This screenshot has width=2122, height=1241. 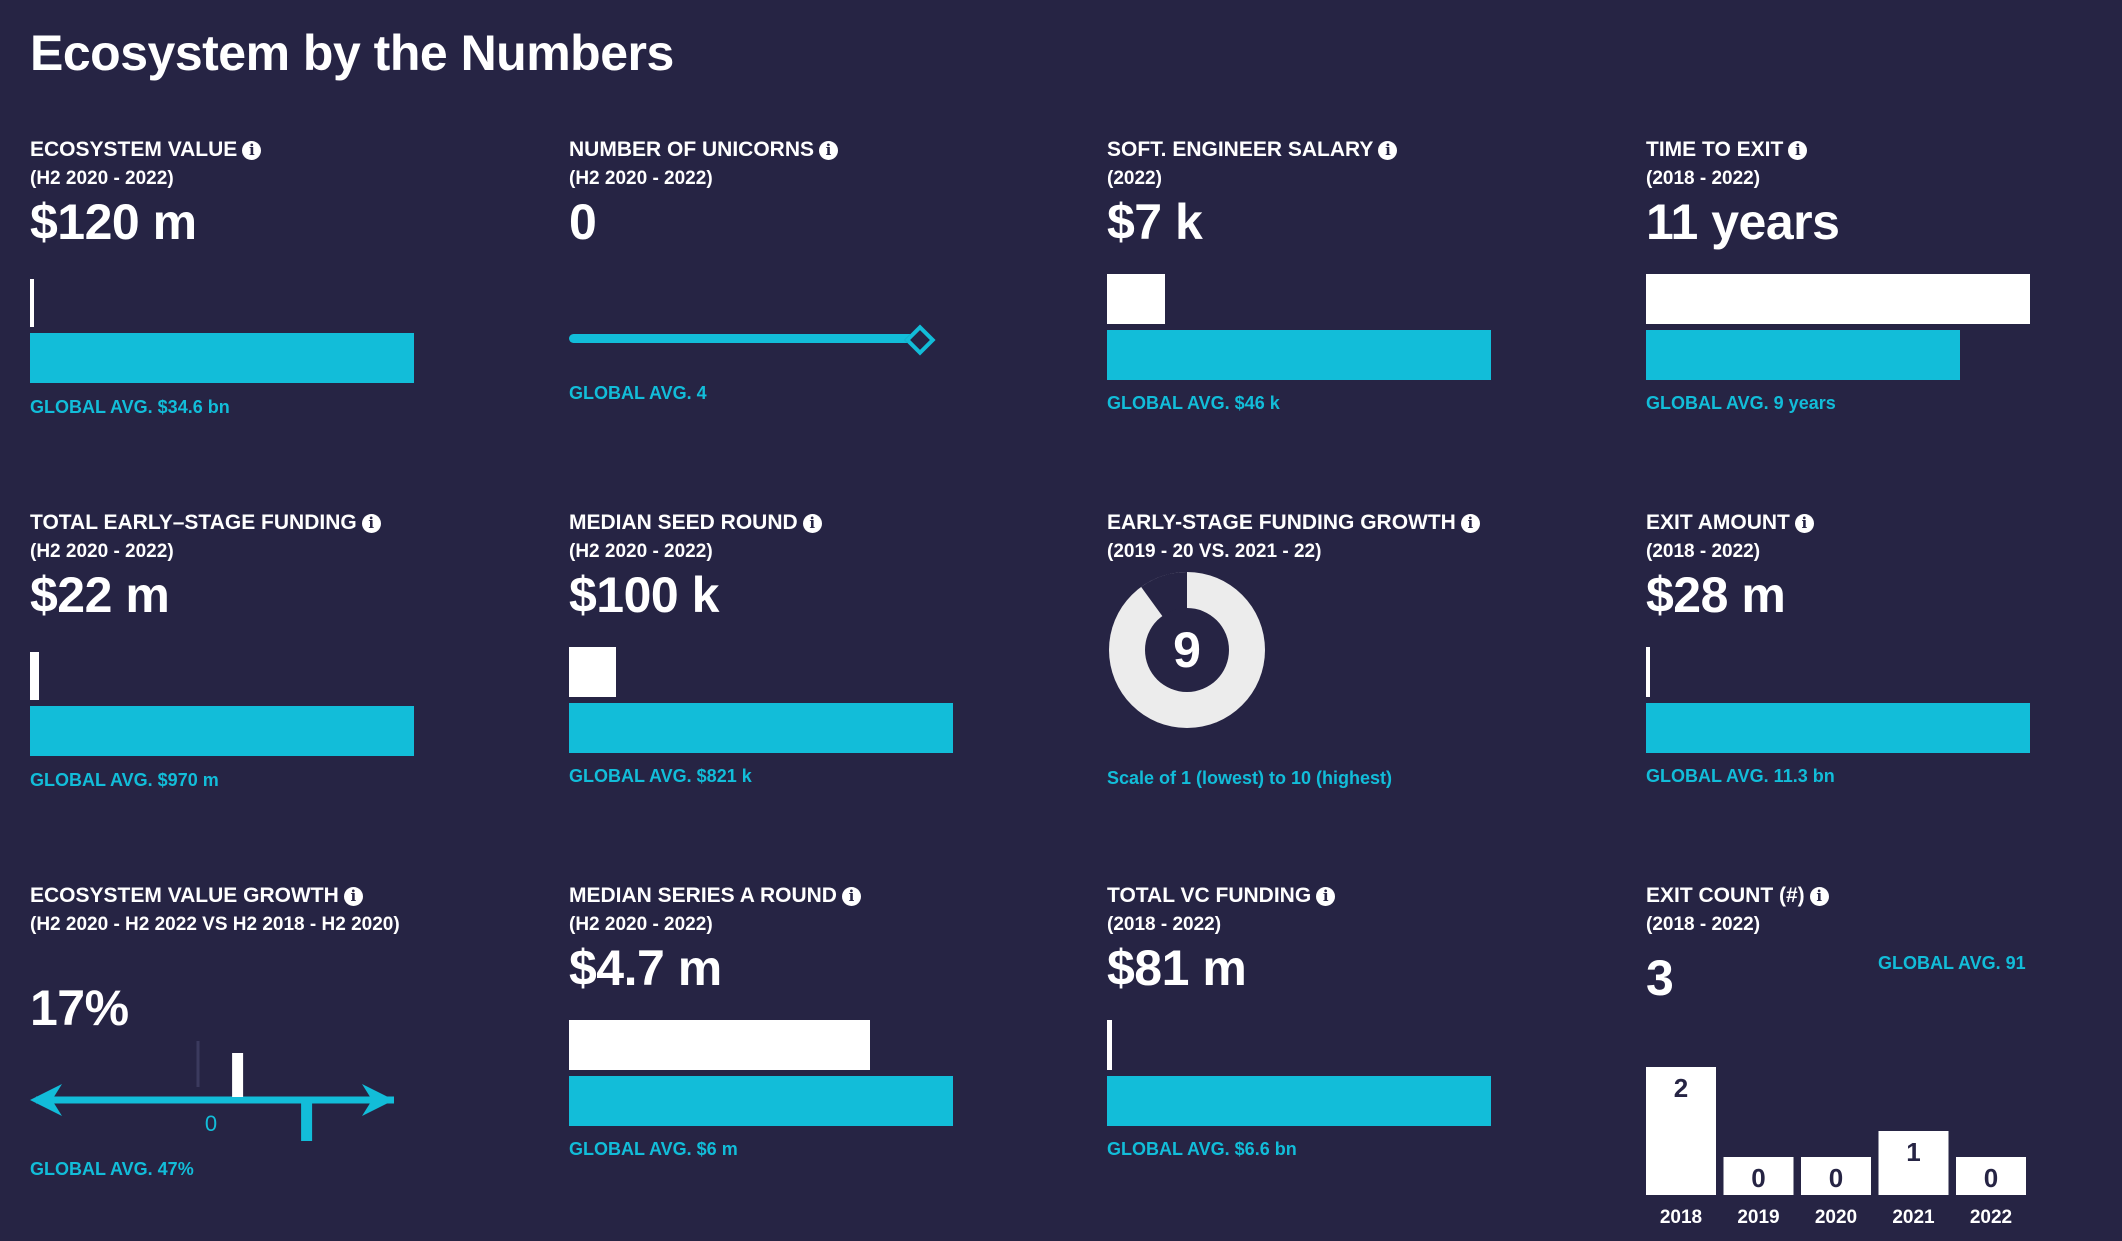 I want to click on card-value: $28 m, so click(x=1716, y=595).